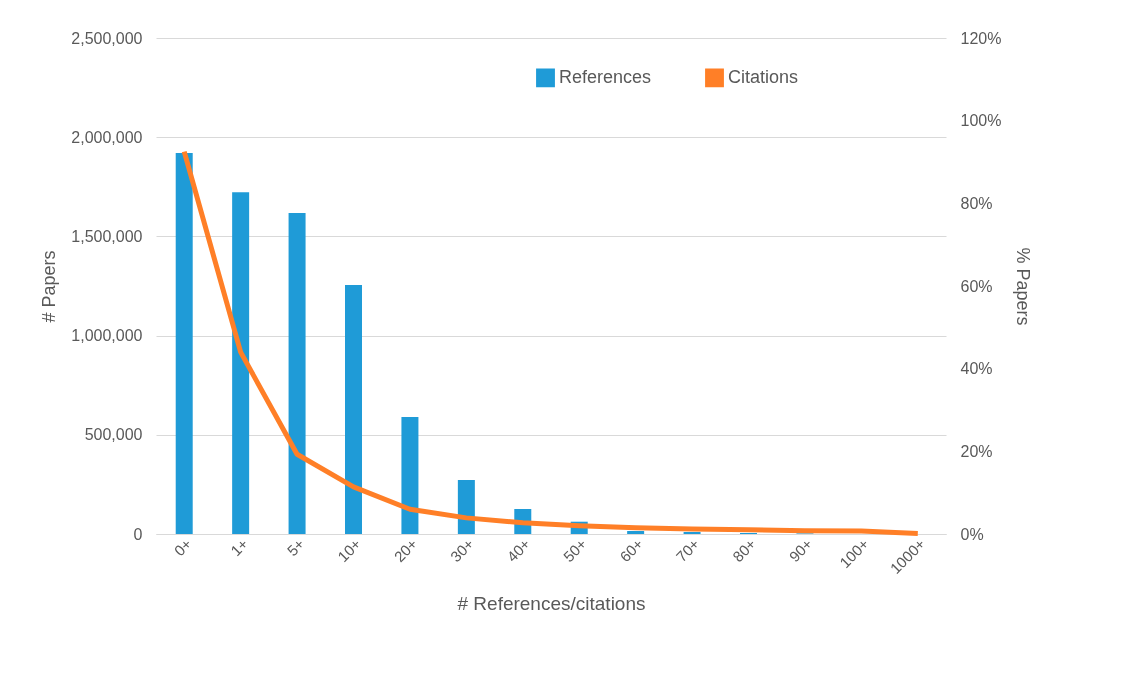 Image resolution: width=1134 pixels, height=686 pixels. I want to click on y2-tick-label: 120%, so click(981, 38).